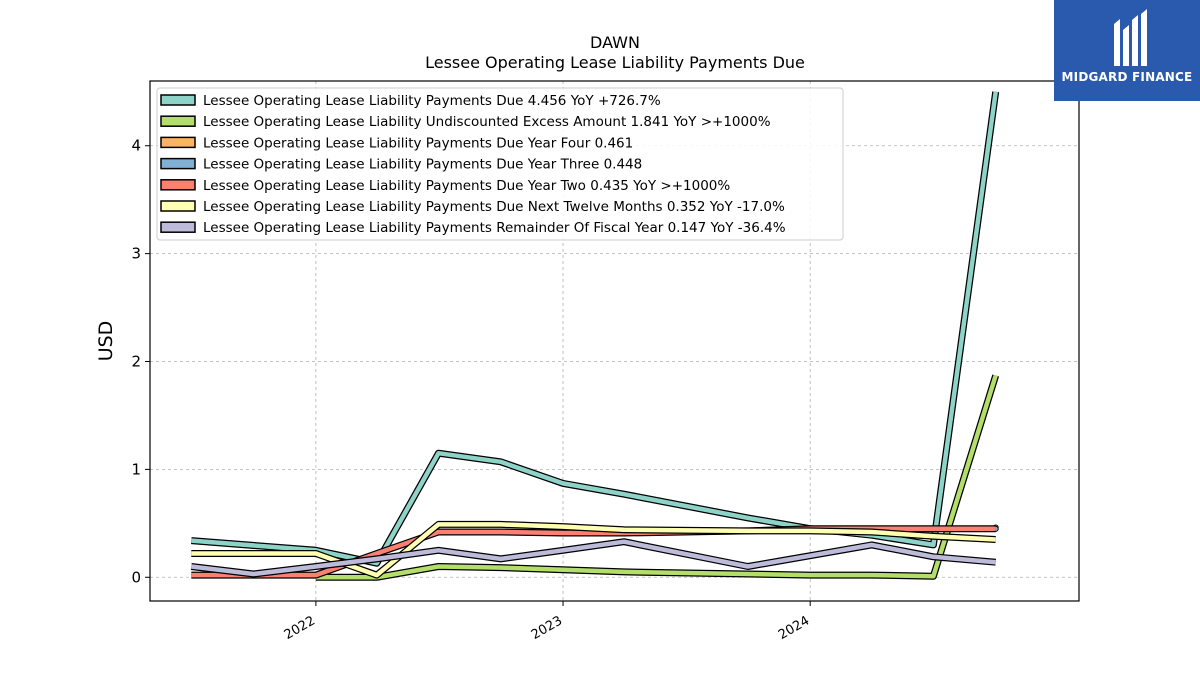  What do you see at coordinates (136, 361) in the screenshot?
I see `y-tick-label: 2` at bounding box center [136, 361].